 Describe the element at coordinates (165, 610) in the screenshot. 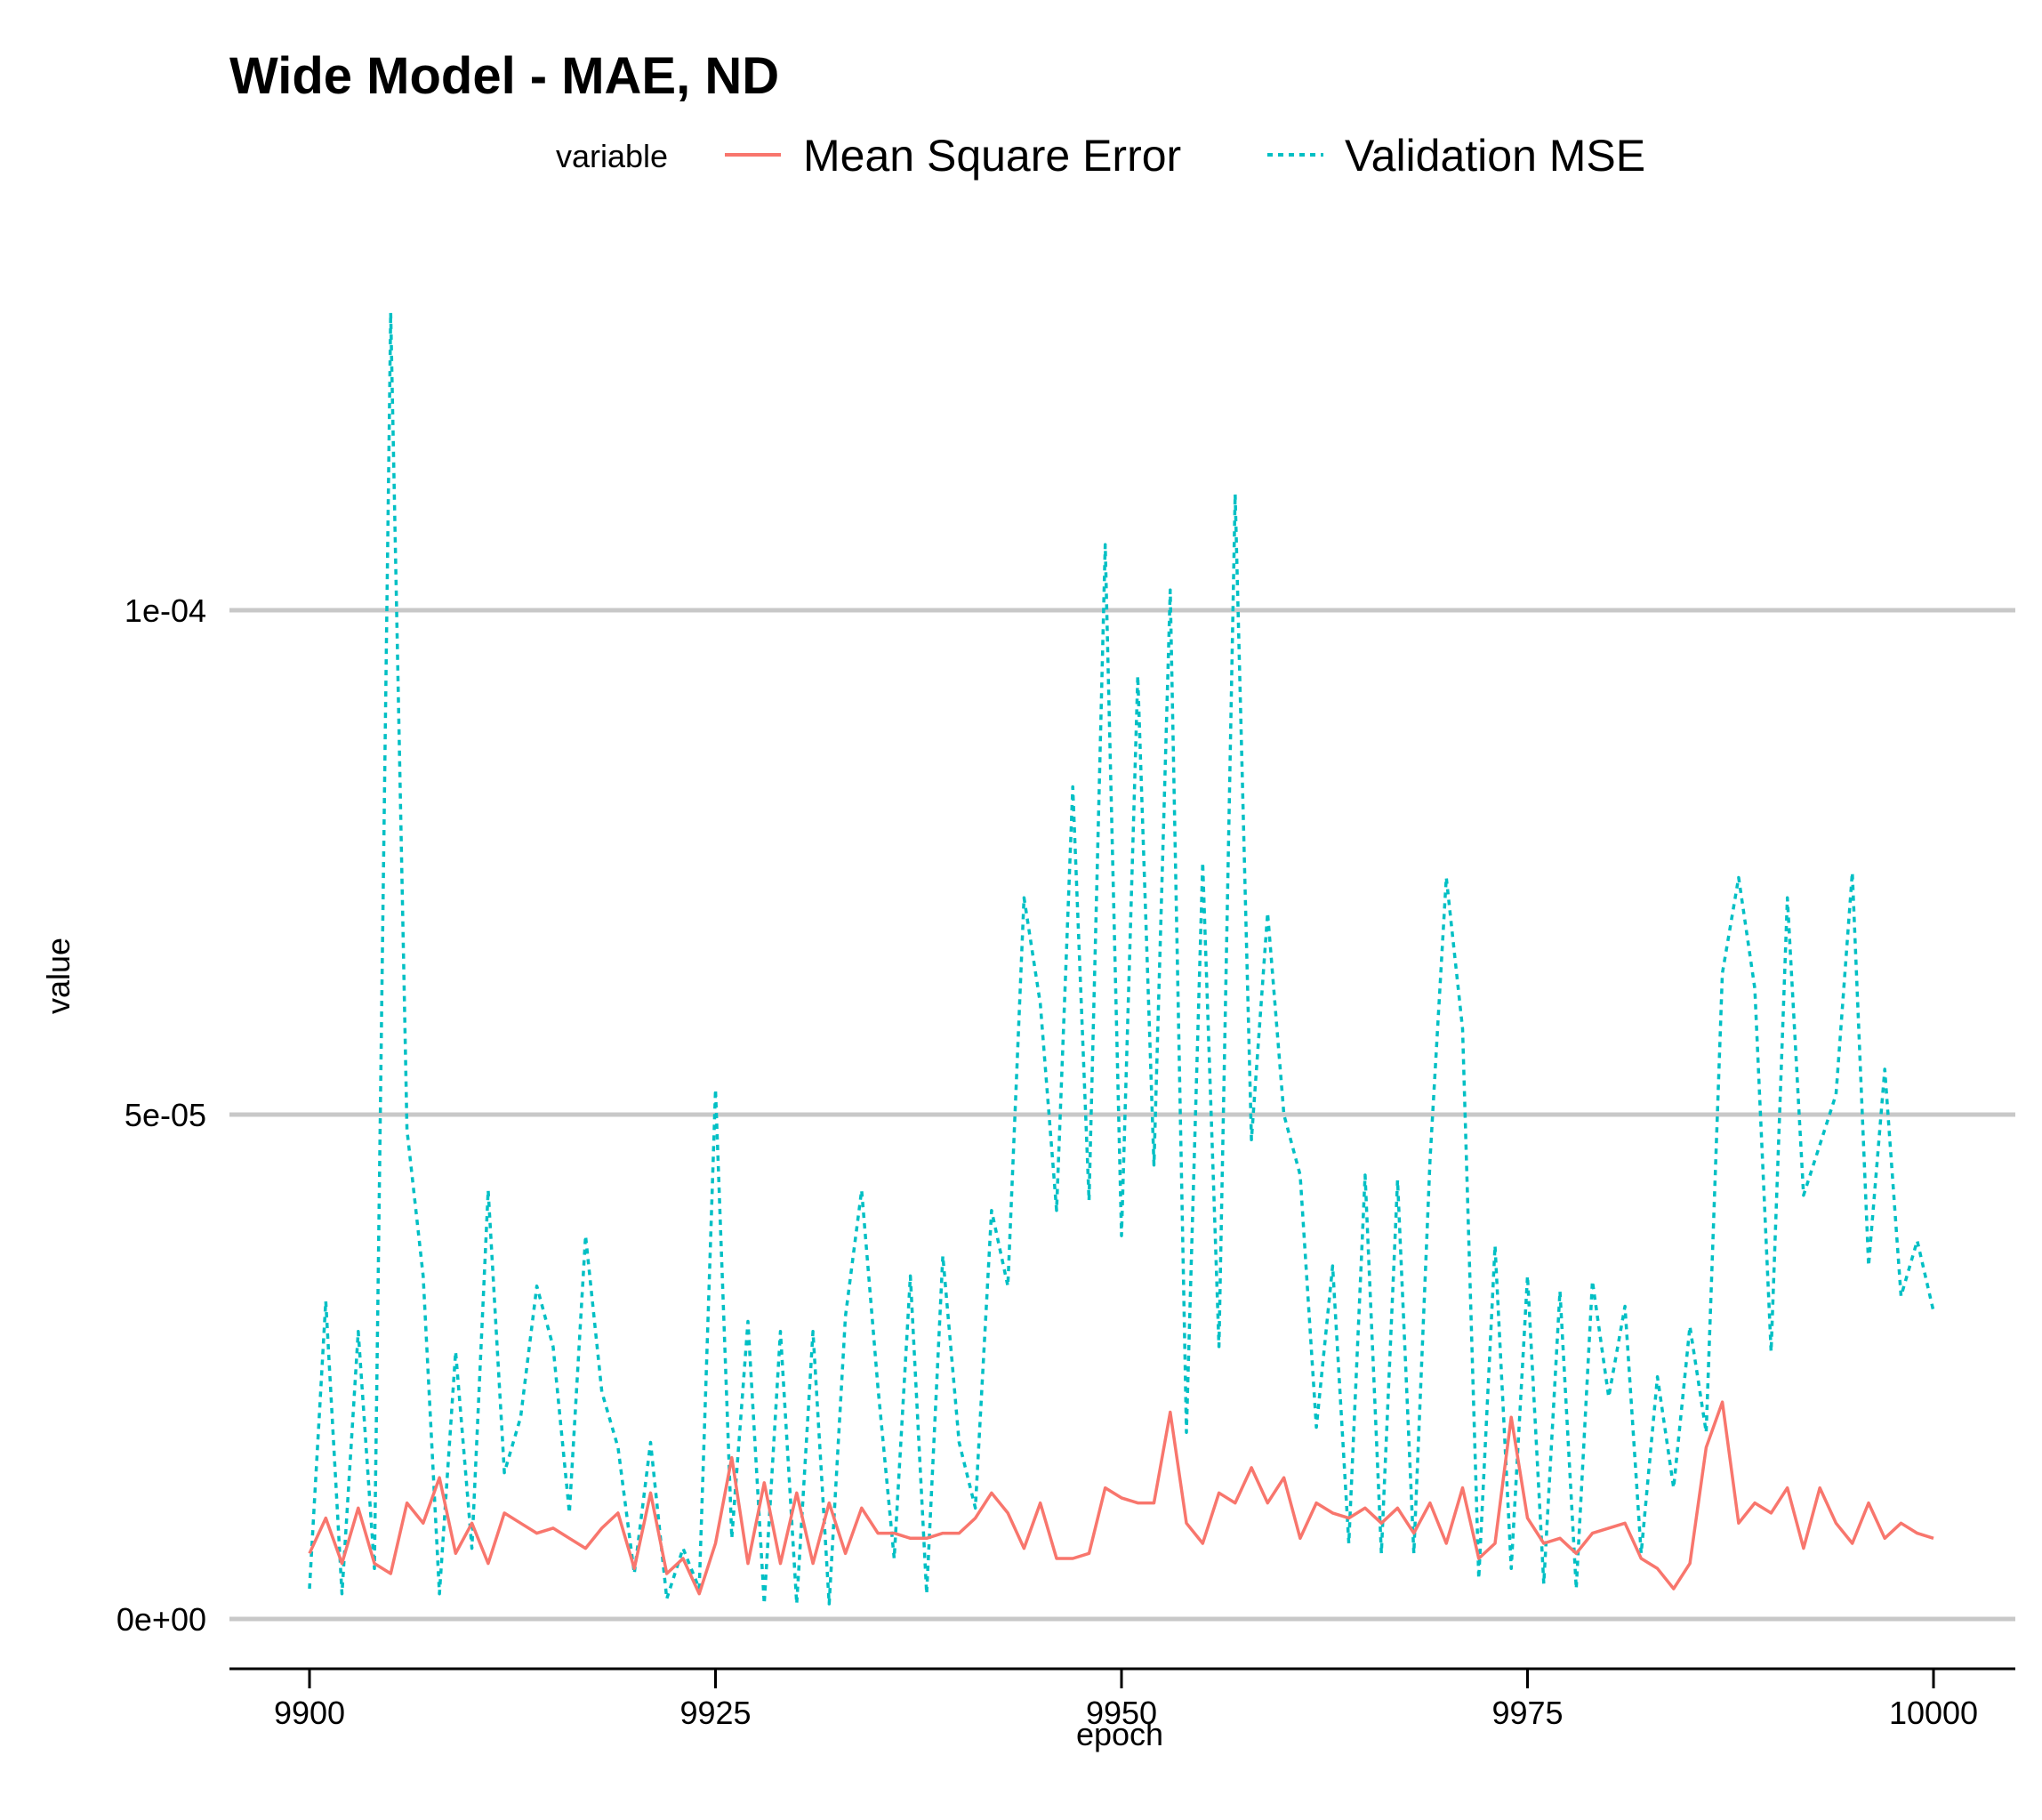

I see `y-tick-label: 1e-04` at that location.